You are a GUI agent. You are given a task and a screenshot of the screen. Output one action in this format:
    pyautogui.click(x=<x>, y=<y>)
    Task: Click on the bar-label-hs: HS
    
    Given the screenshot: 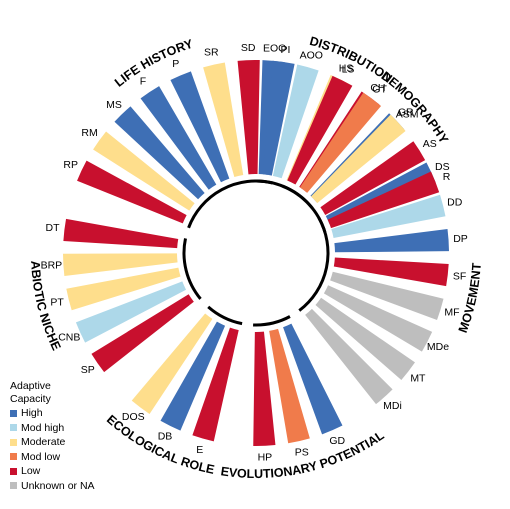 What is the action you would take?
    pyautogui.click(x=346, y=69)
    